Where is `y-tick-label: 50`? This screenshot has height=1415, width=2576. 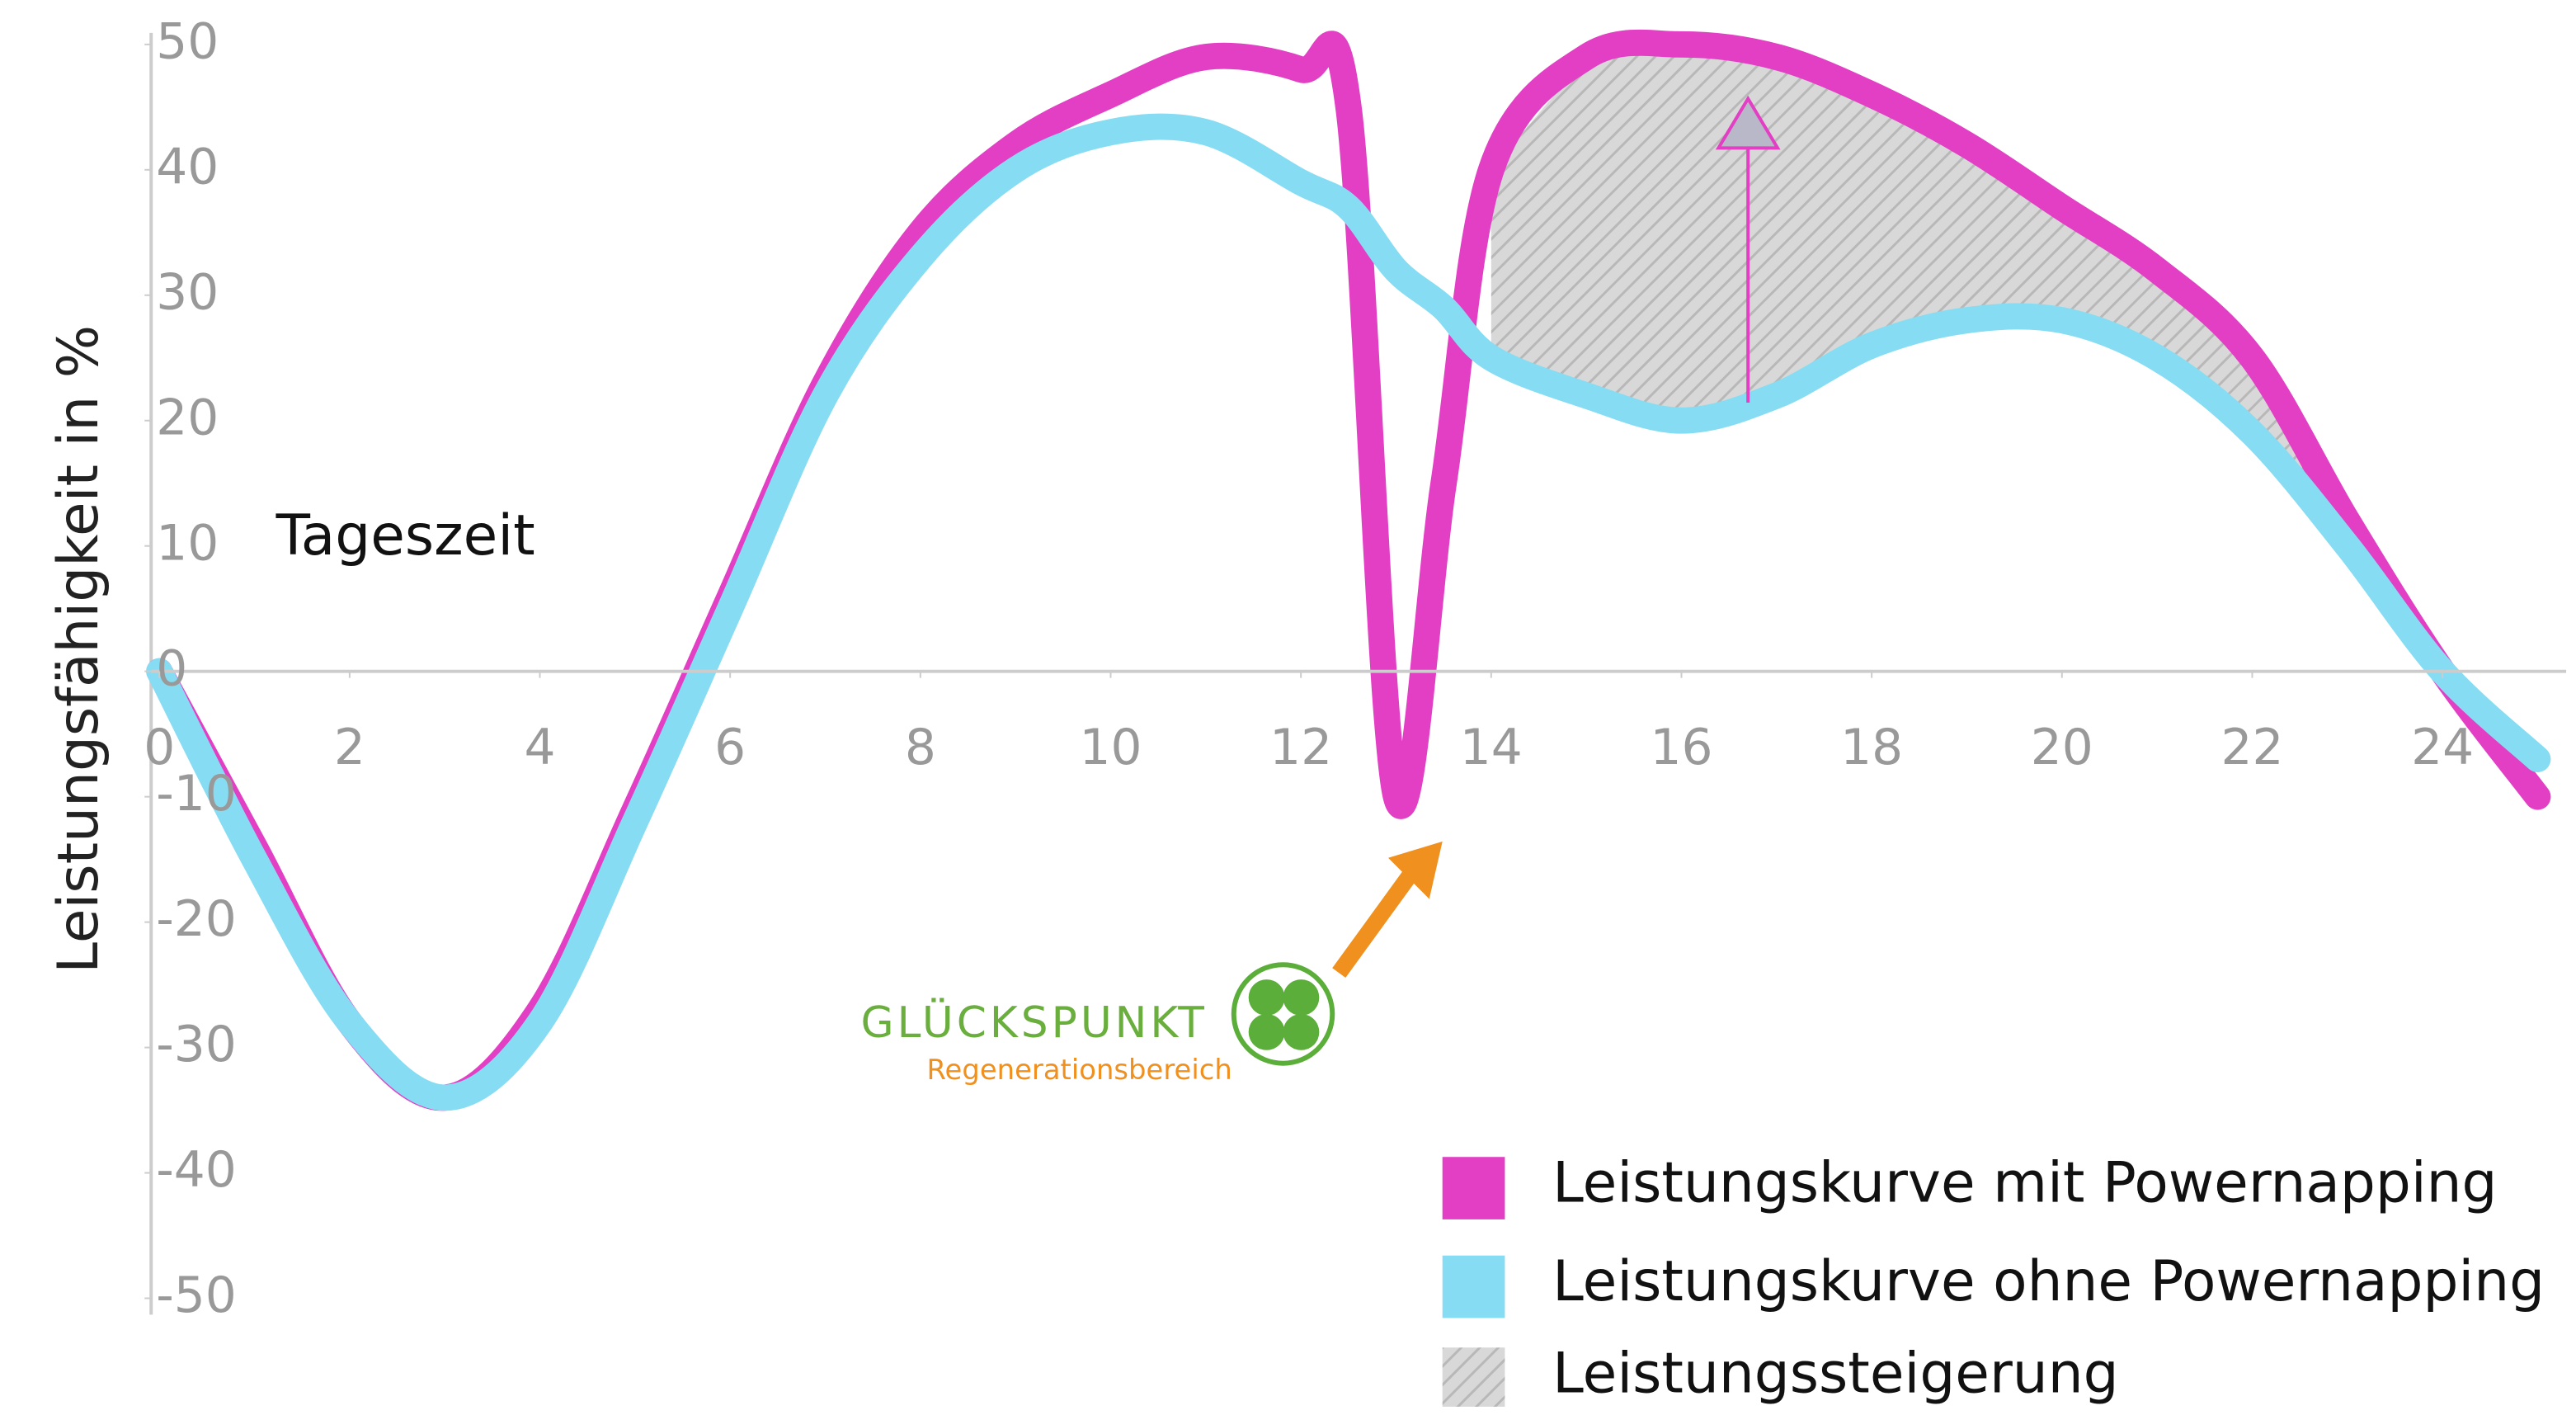 y-tick-label: 50 is located at coordinates (187, 41).